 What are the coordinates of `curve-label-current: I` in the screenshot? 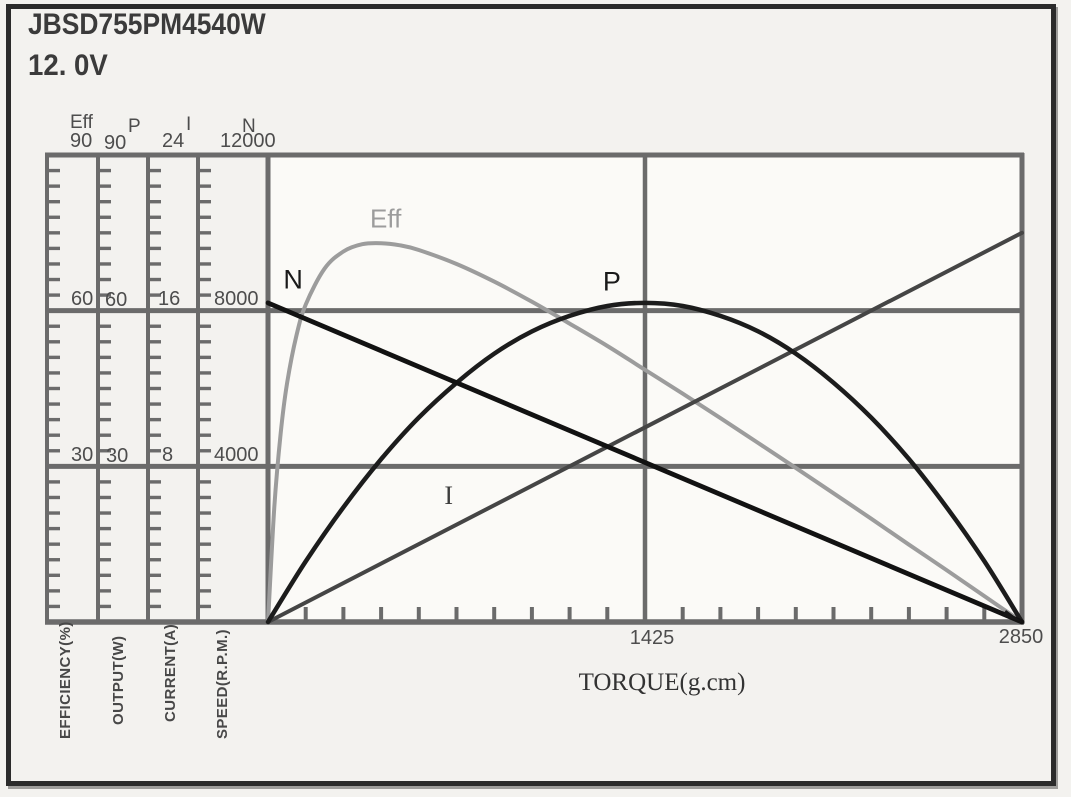 It's located at (449, 496).